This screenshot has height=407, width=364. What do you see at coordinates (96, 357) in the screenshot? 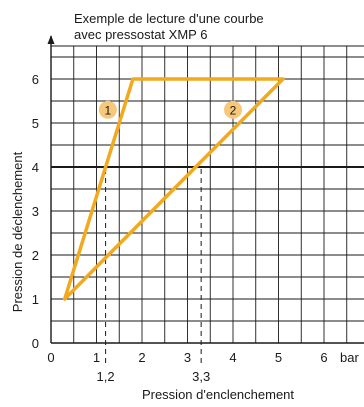
I see `x-tick-label: 1` at bounding box center [96, 357].